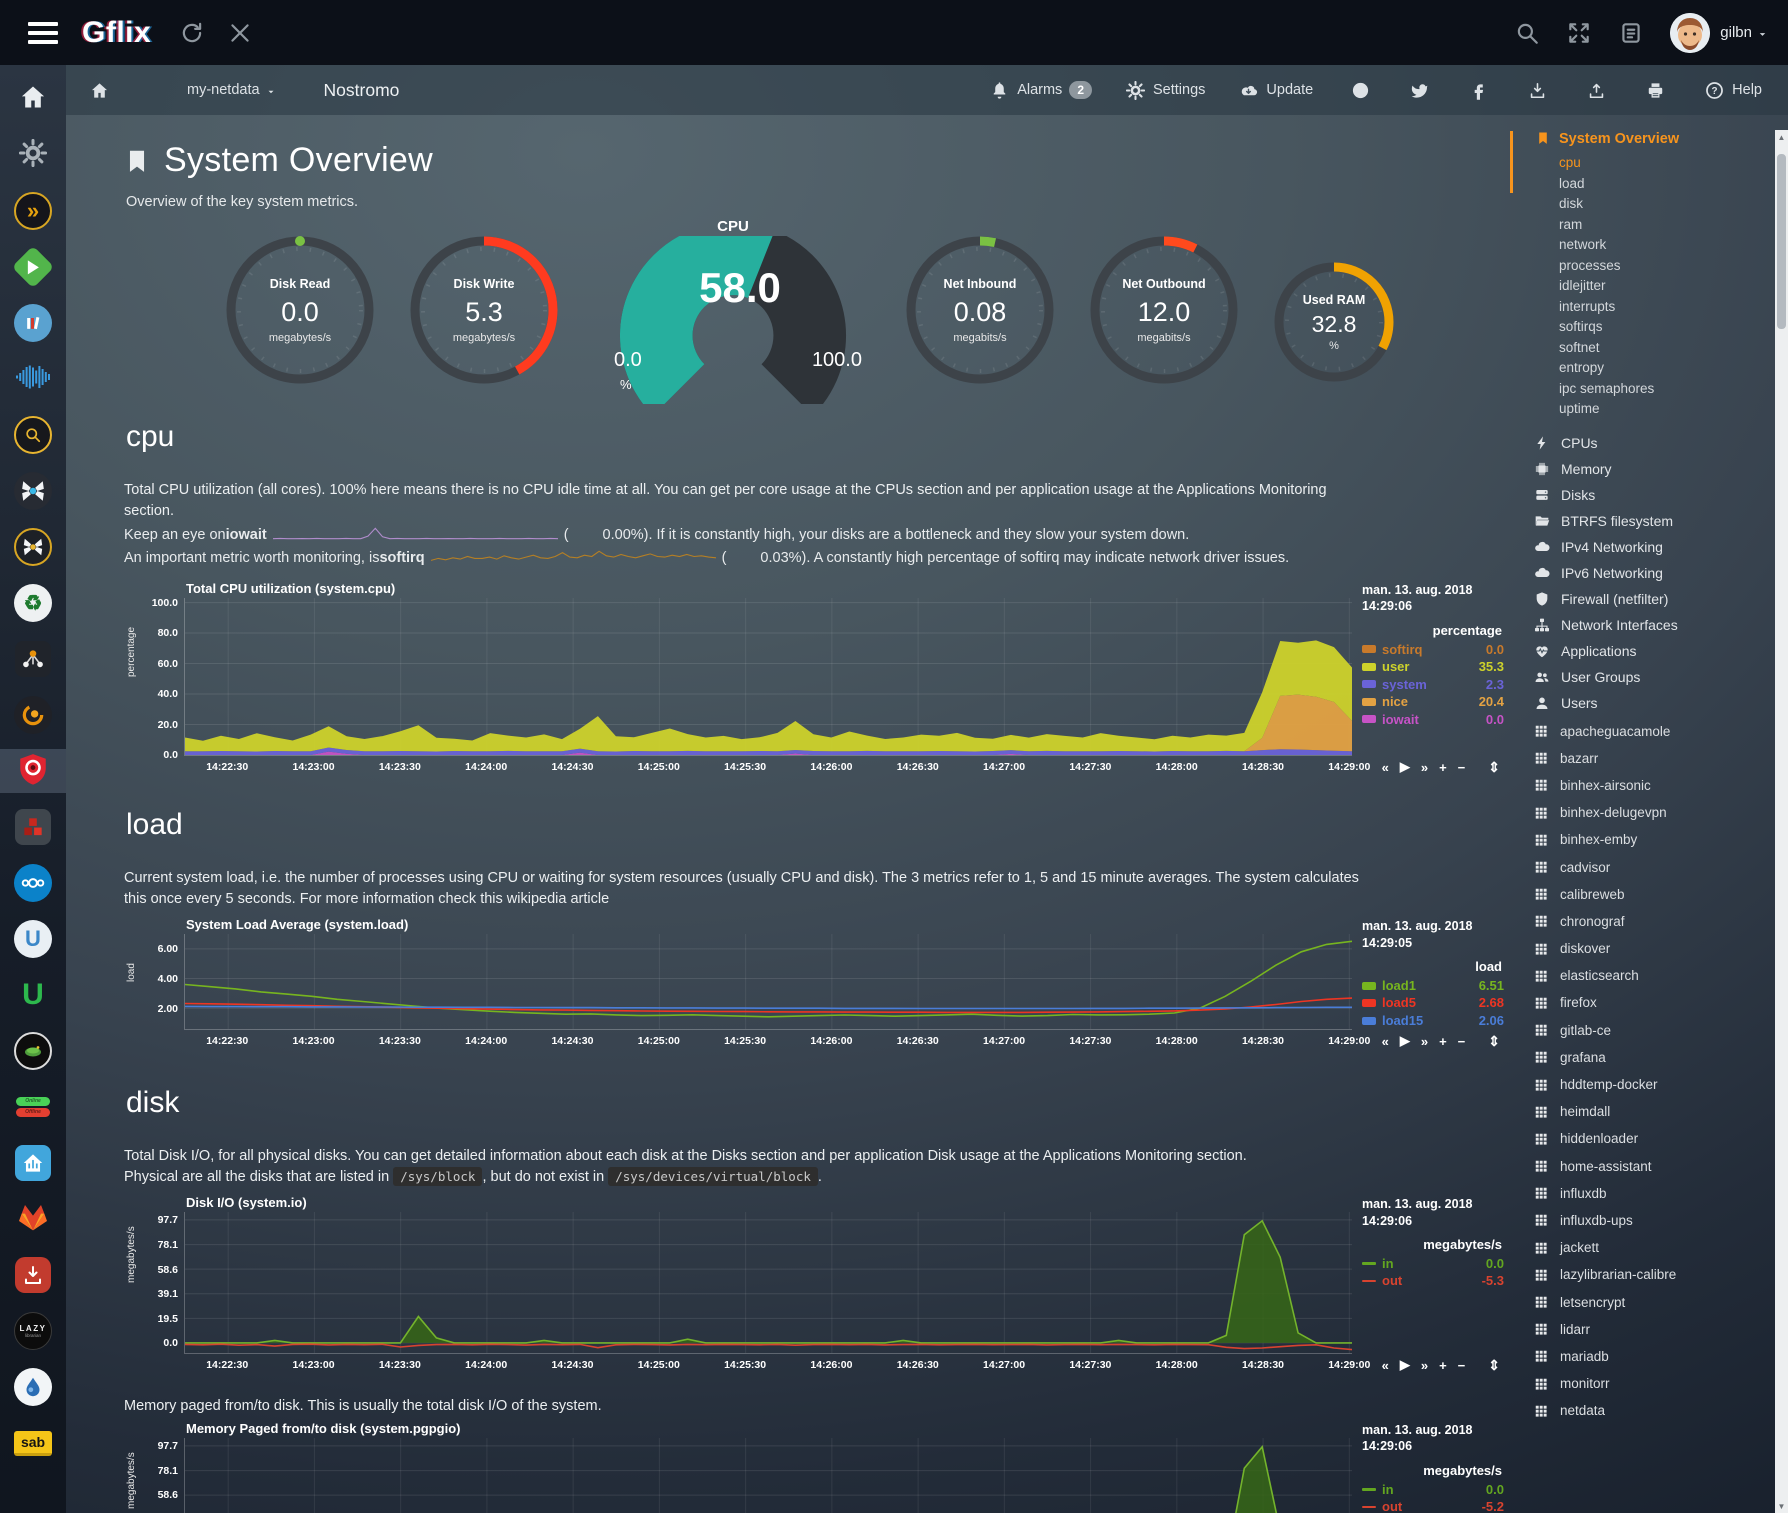  I want to click on menu-app-binhex-delugevpn: binhex-delugevpn, so click(1661, 812).